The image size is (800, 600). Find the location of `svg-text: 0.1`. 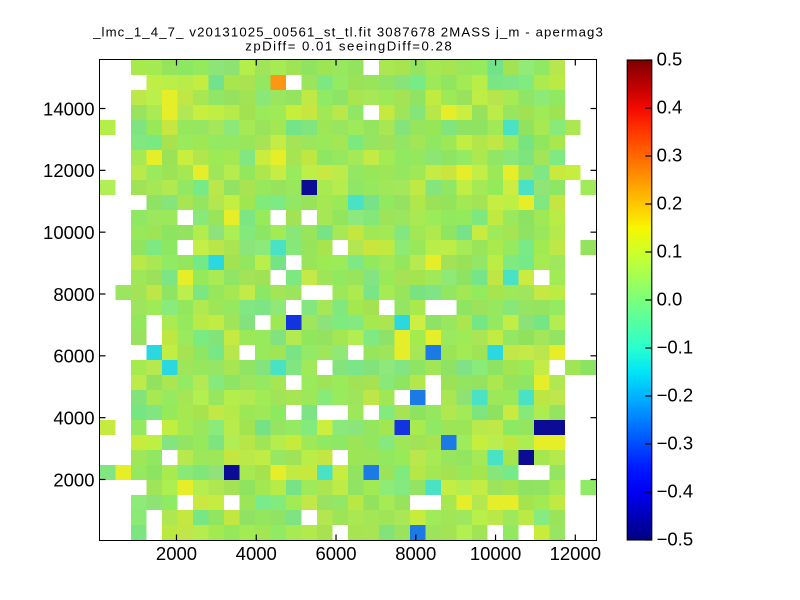

svg-text: 0.1 is located at coordinates (670, 251).